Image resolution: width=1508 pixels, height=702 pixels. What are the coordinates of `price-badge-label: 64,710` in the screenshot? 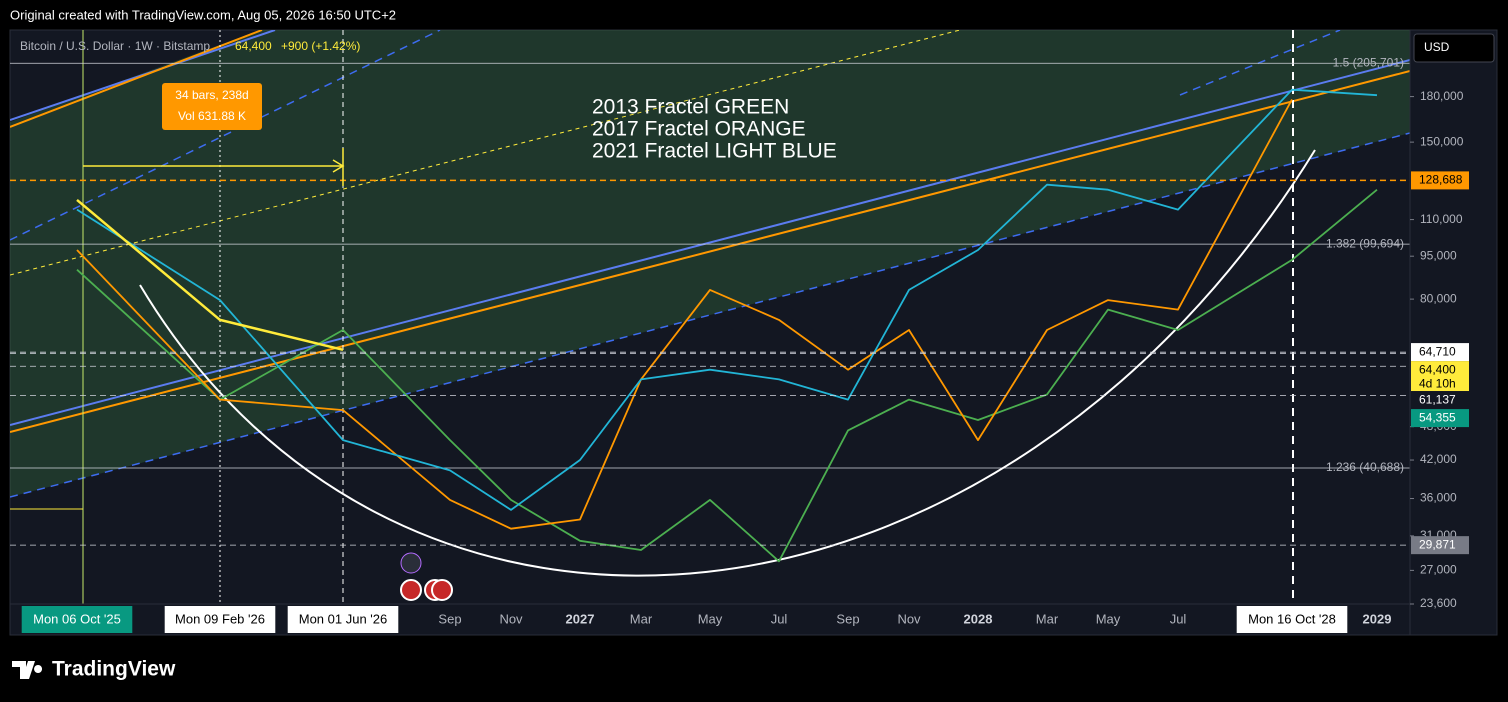 It's located at (1437, 351).